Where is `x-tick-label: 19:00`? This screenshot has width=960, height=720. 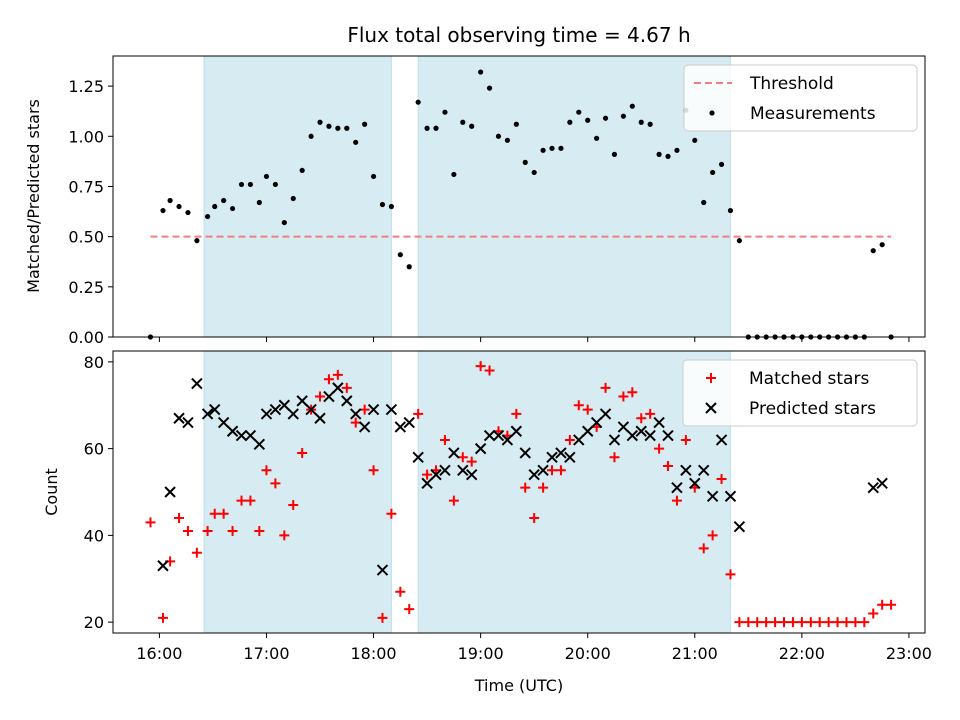 x-tick-label: 19:00 is located at coordinates (481, 653).